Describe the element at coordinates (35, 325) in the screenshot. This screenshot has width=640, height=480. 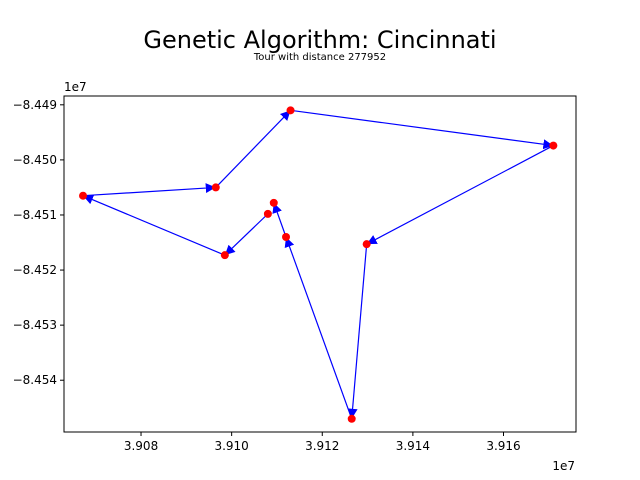
I see `y-tick-label-4: −8.453` at that location.